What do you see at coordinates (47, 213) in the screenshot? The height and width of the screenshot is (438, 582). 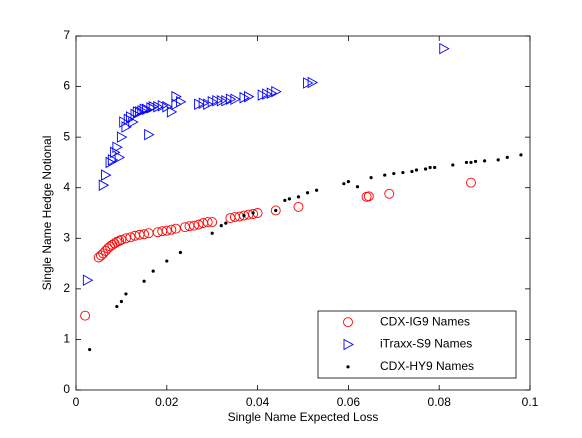 I see `y-axis-label: Single Name Hedge Notional` at bounding box center [47, 213].